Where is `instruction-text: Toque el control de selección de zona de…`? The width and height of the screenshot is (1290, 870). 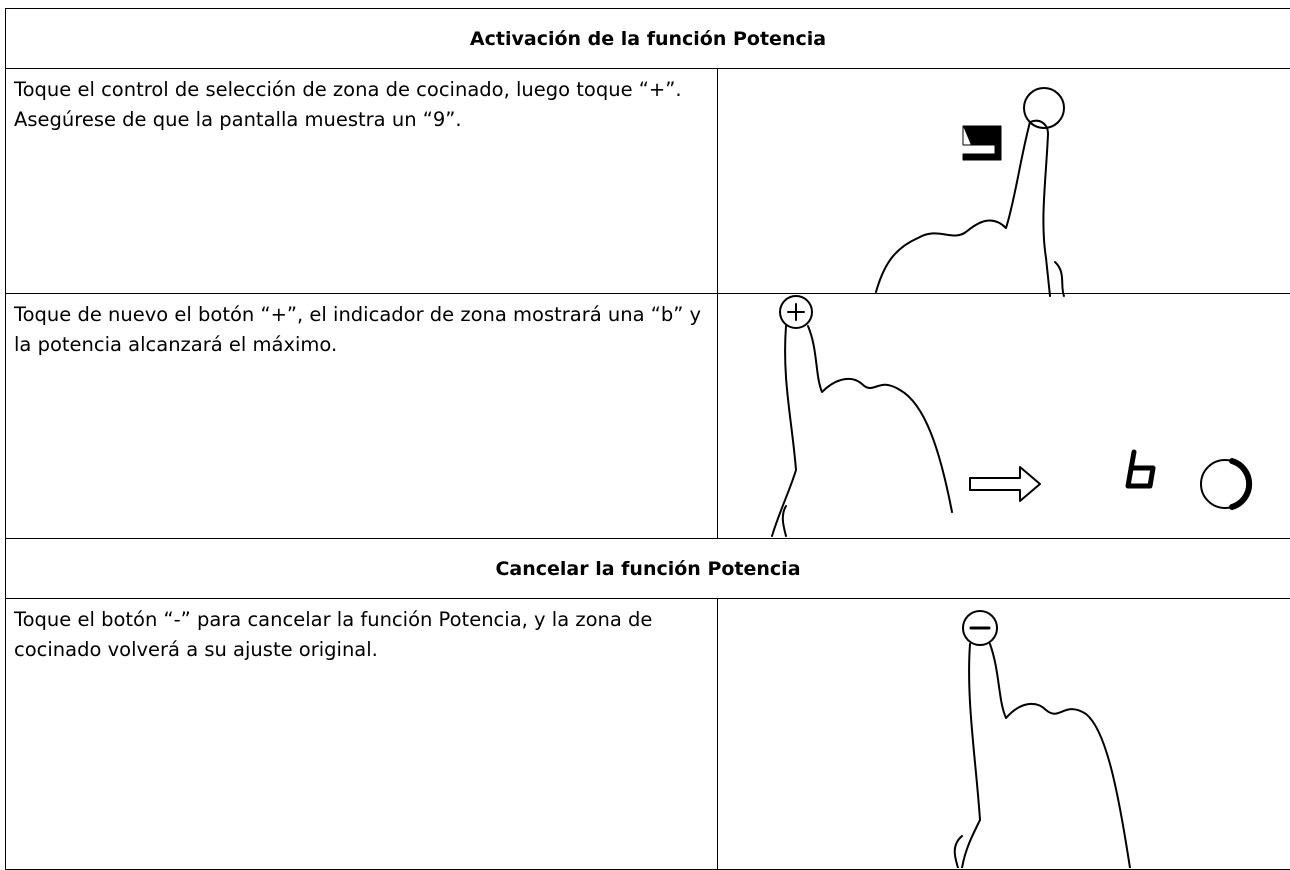 instruction-text: Toque el control de selección de zona de… is located at coordinates (361, 181).